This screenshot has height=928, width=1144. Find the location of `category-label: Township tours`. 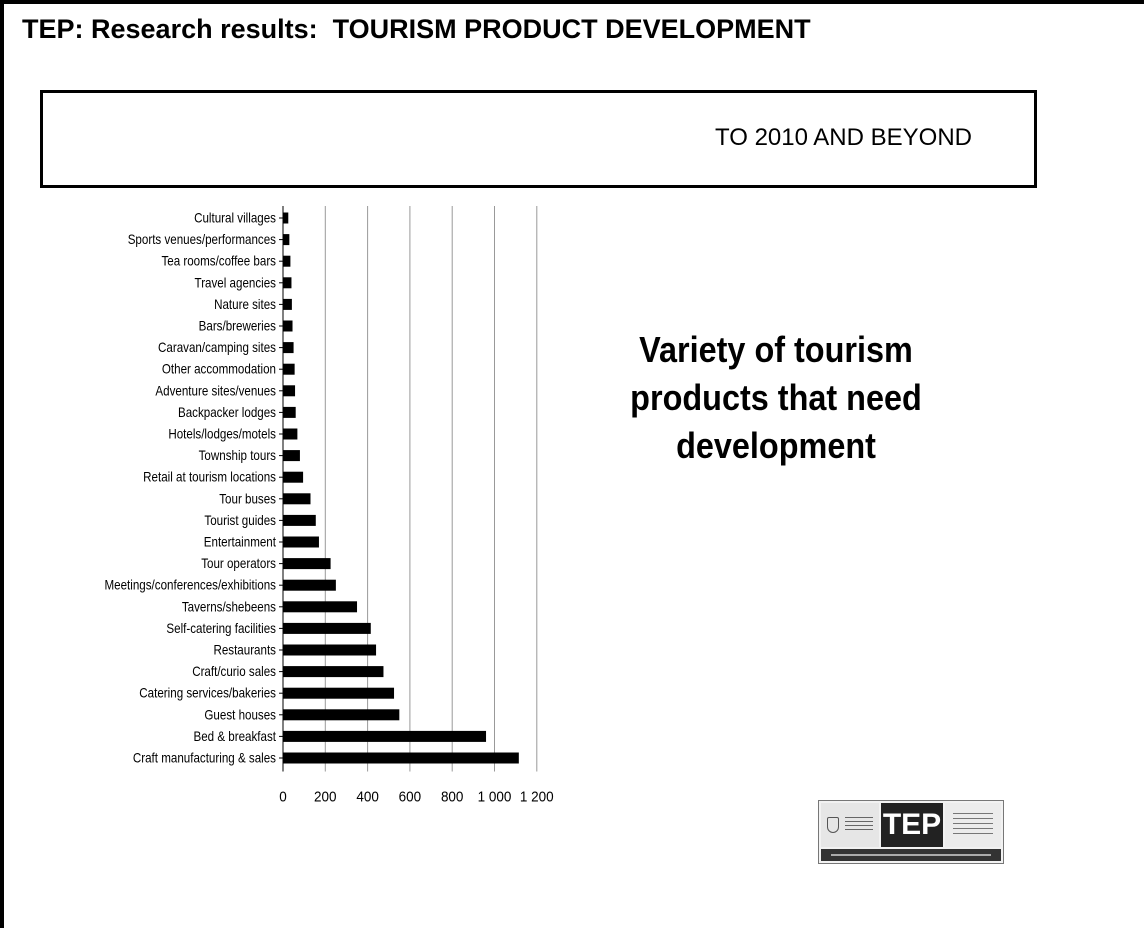

category-label: Township tours is located at coordinates (237, 455).